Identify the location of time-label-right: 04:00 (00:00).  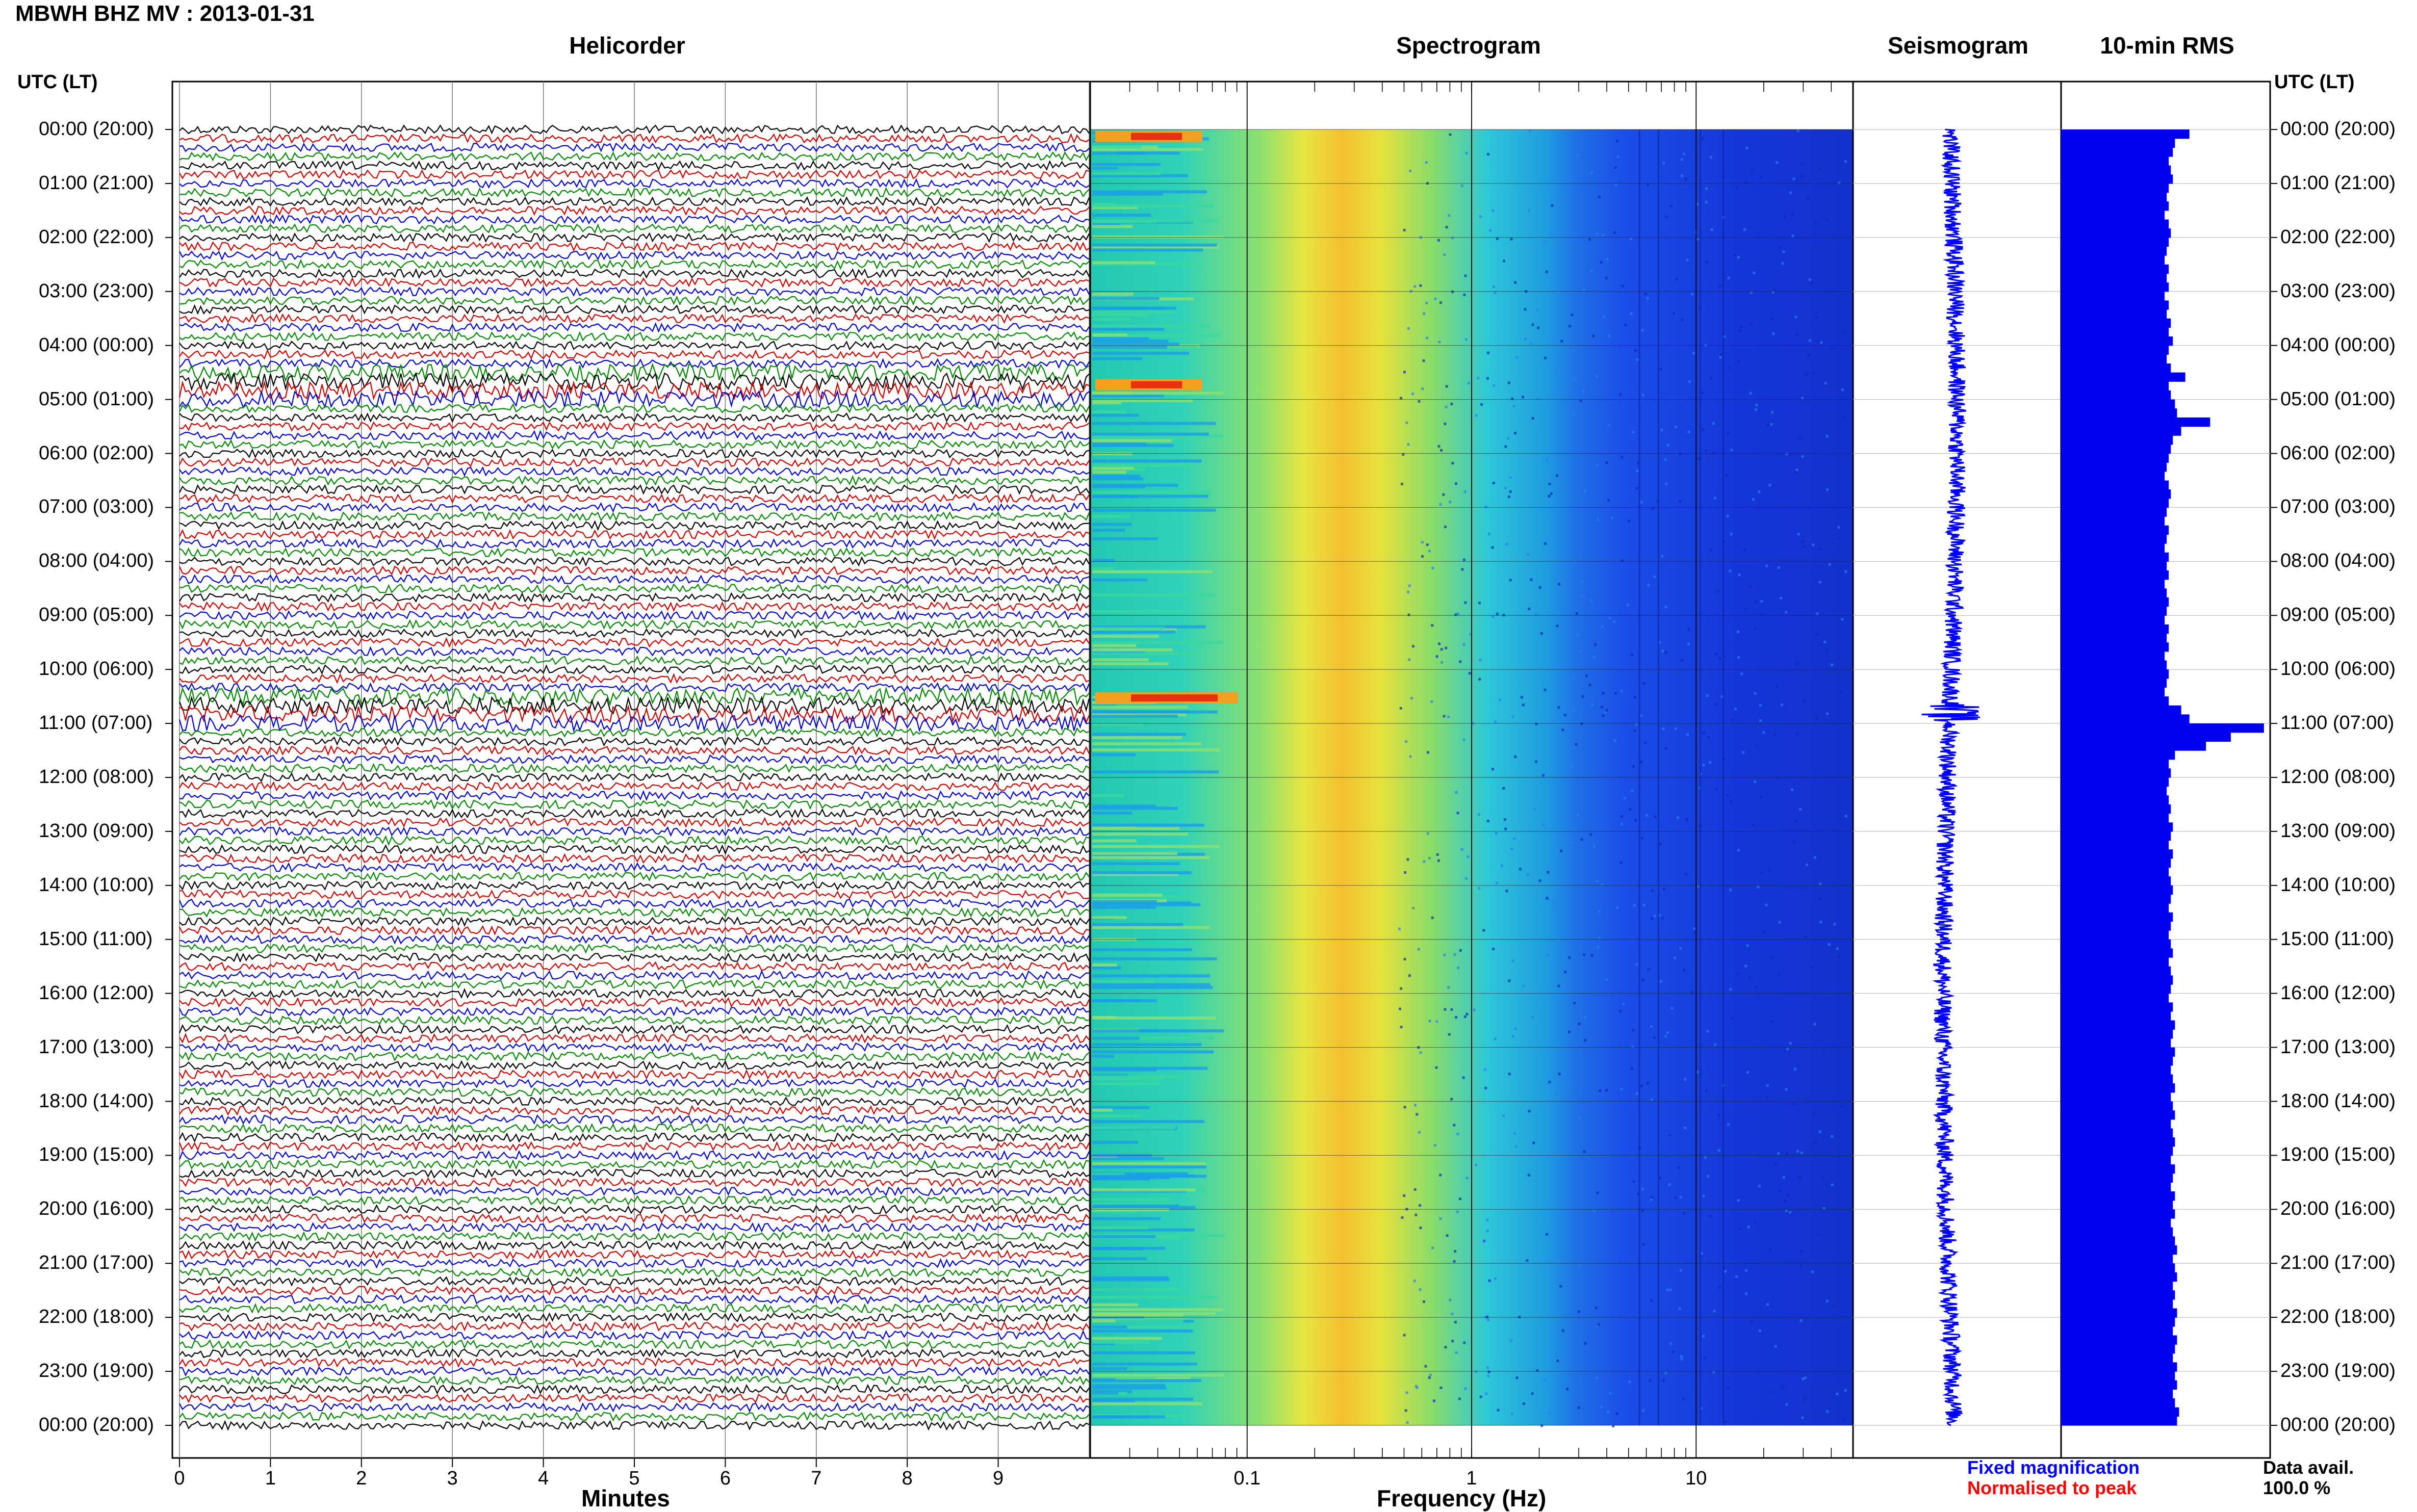
(2338, 345).